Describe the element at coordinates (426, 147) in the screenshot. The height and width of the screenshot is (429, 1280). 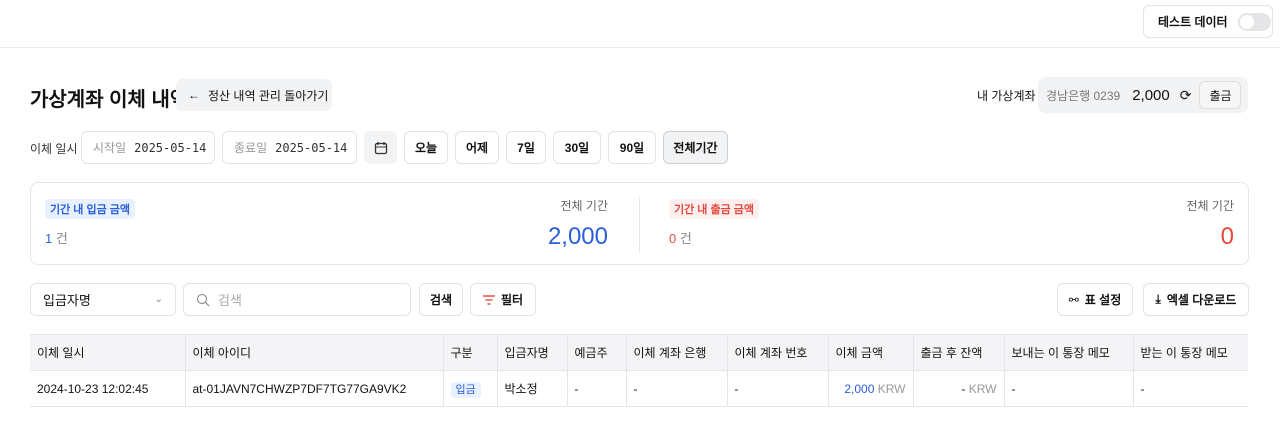
I see `preset-today: 오늘` at that location.